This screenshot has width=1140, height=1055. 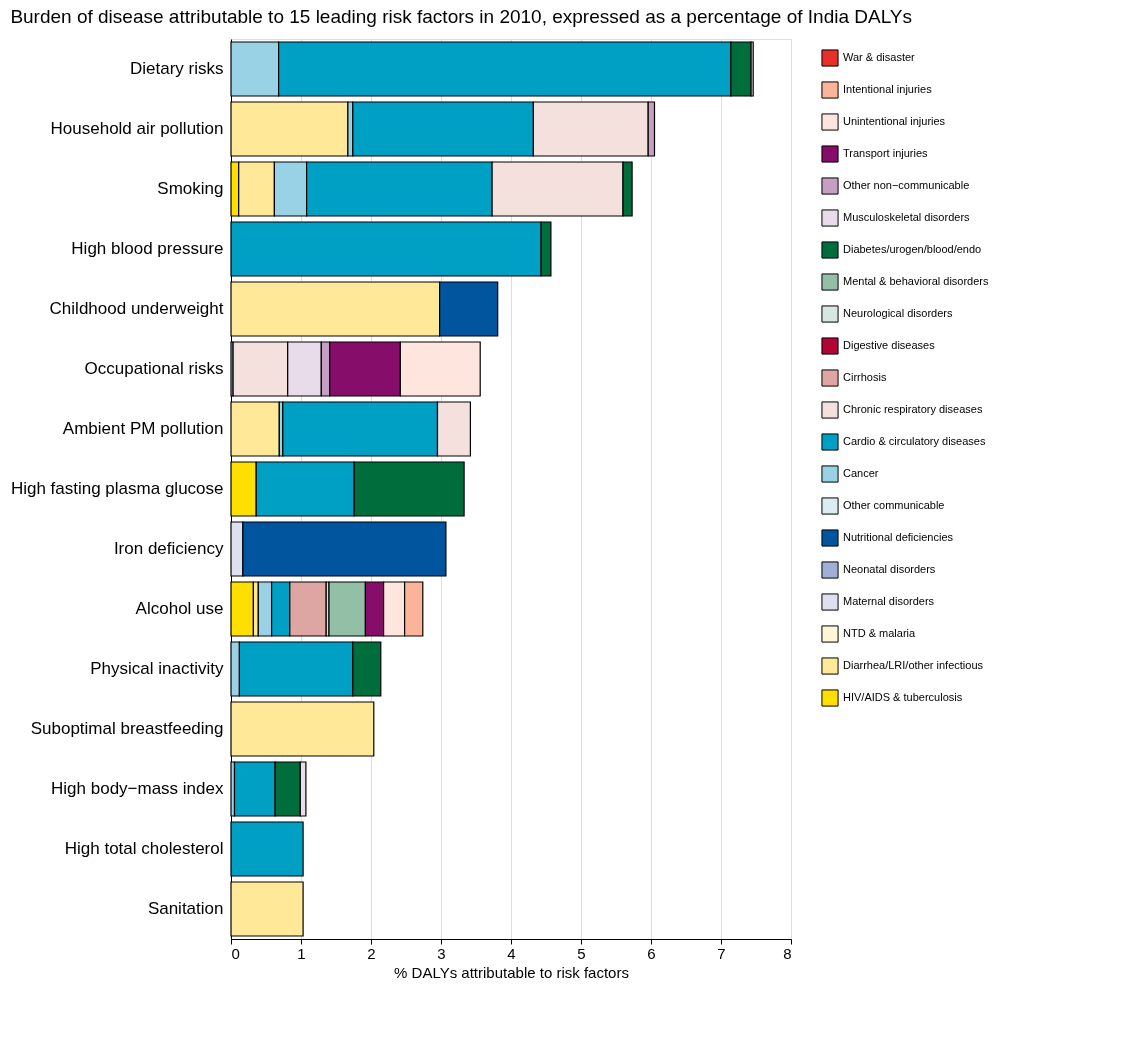 I want to click on legend-label: Intentional injuries, so click(x=888, y=89).